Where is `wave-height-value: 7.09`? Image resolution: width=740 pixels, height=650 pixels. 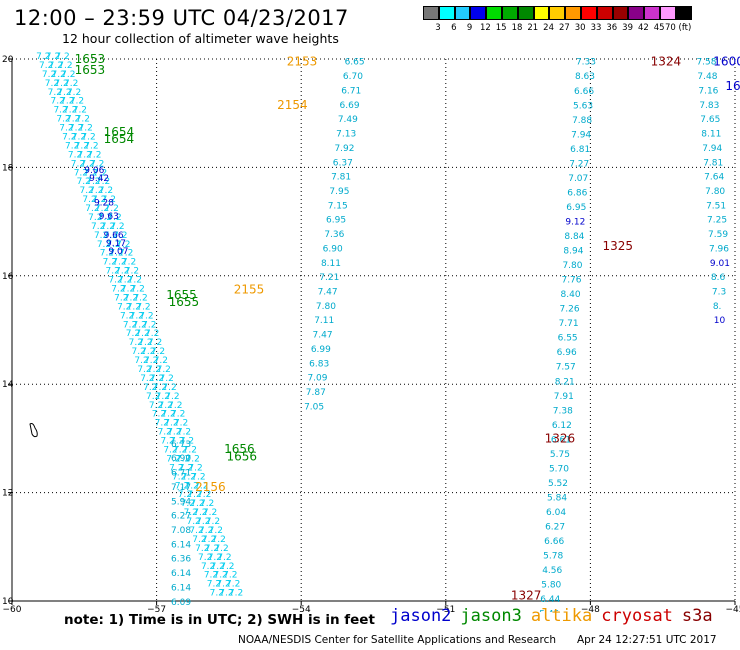
wave-height-value: 7.09 is located at coordinates (317, 379).